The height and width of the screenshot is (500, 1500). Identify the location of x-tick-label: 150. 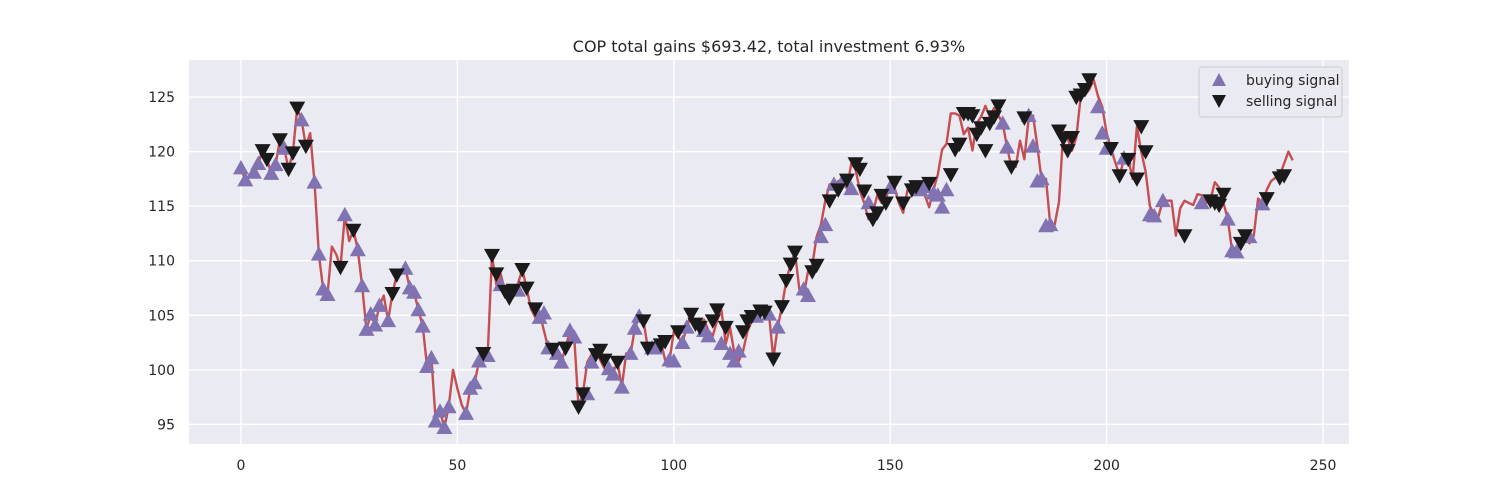
(890, 466).